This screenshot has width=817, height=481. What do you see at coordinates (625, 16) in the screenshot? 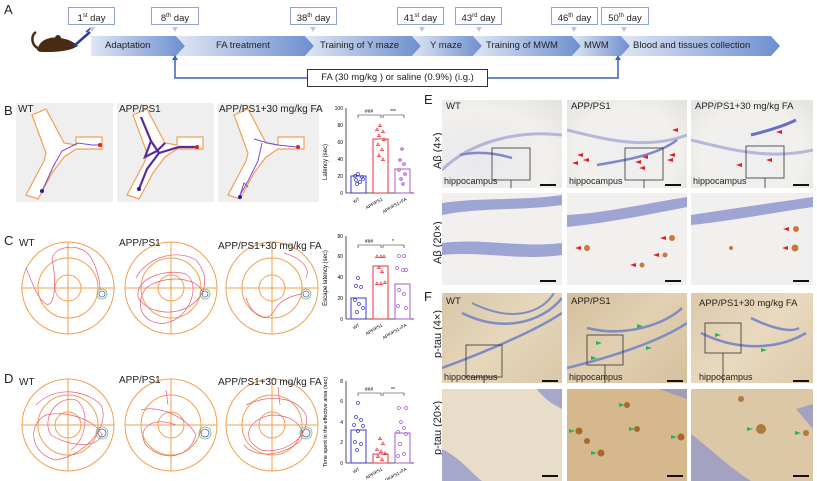
I see `day-box-50: 50th day` at bounding box center [625, 16].